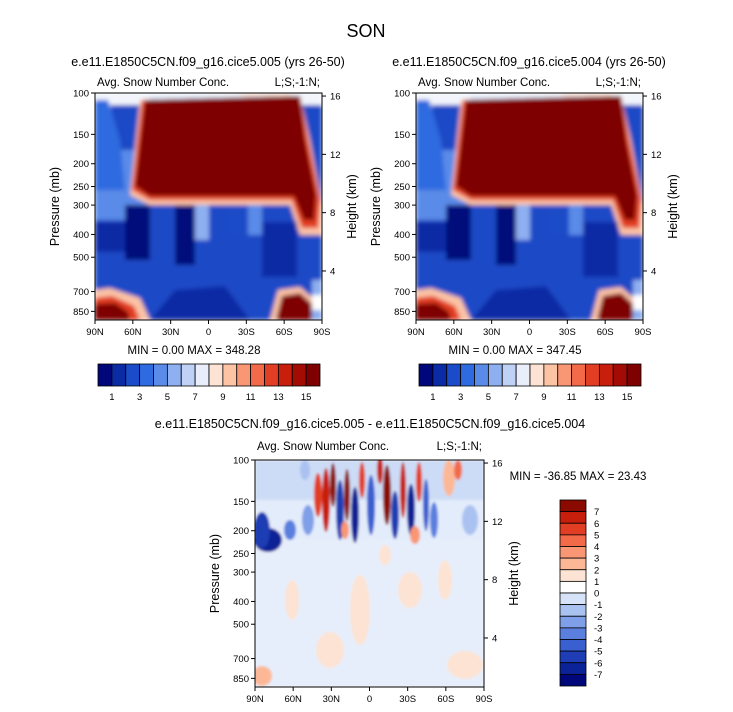 The image size is (733, 712). Describe the element at coordinates (596, 524) in the screenshot. I see `colorbar-label: 6` at that location.